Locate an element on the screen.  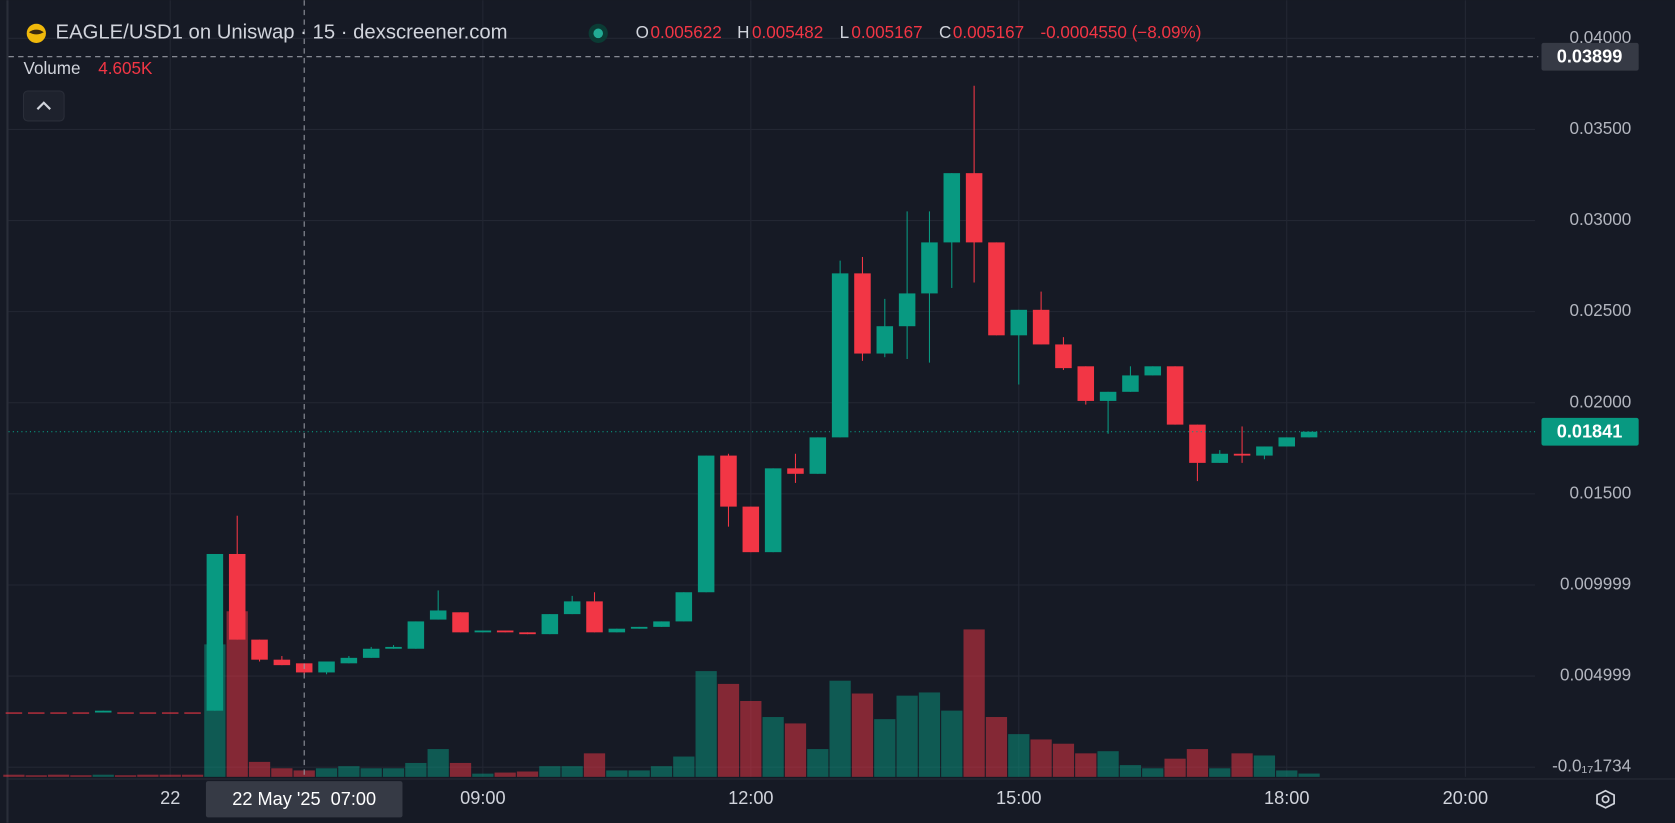
legend-l: 0.005167 is located at coordinates (886, 32).